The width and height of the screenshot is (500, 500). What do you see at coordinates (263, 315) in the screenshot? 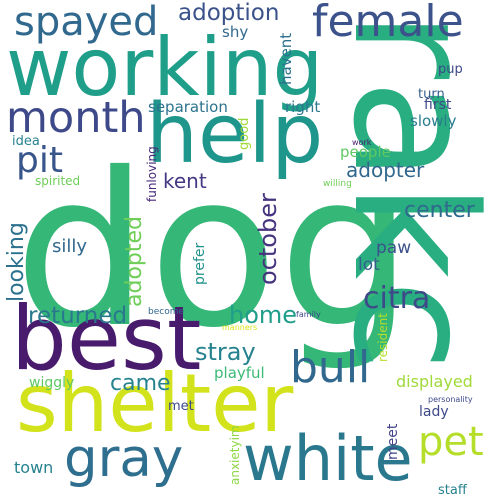
I see `word-home: home` at bounding box center [263, 315].